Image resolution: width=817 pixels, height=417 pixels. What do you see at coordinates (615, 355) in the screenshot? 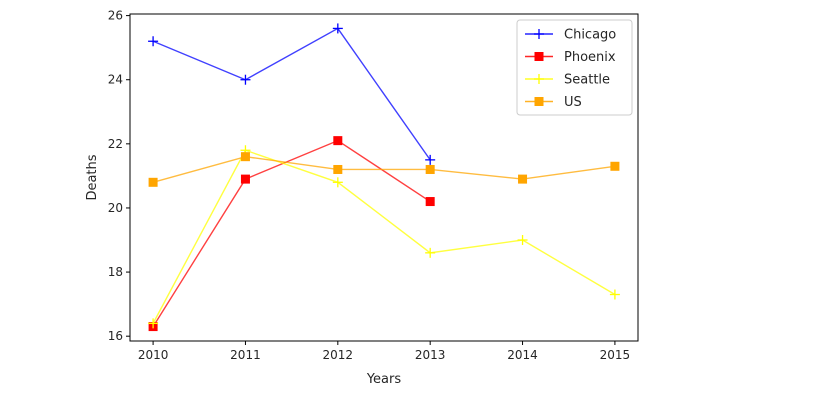
I see `x-tick-label: 2015` at bounding box center [615, 355].